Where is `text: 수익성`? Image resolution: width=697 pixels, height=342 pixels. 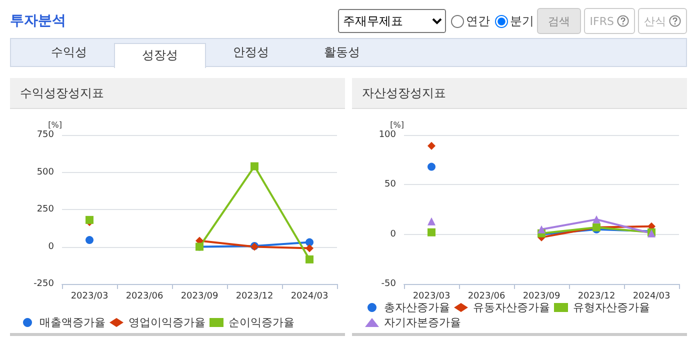 text: 수익성 is located at coordinates (69, 52).